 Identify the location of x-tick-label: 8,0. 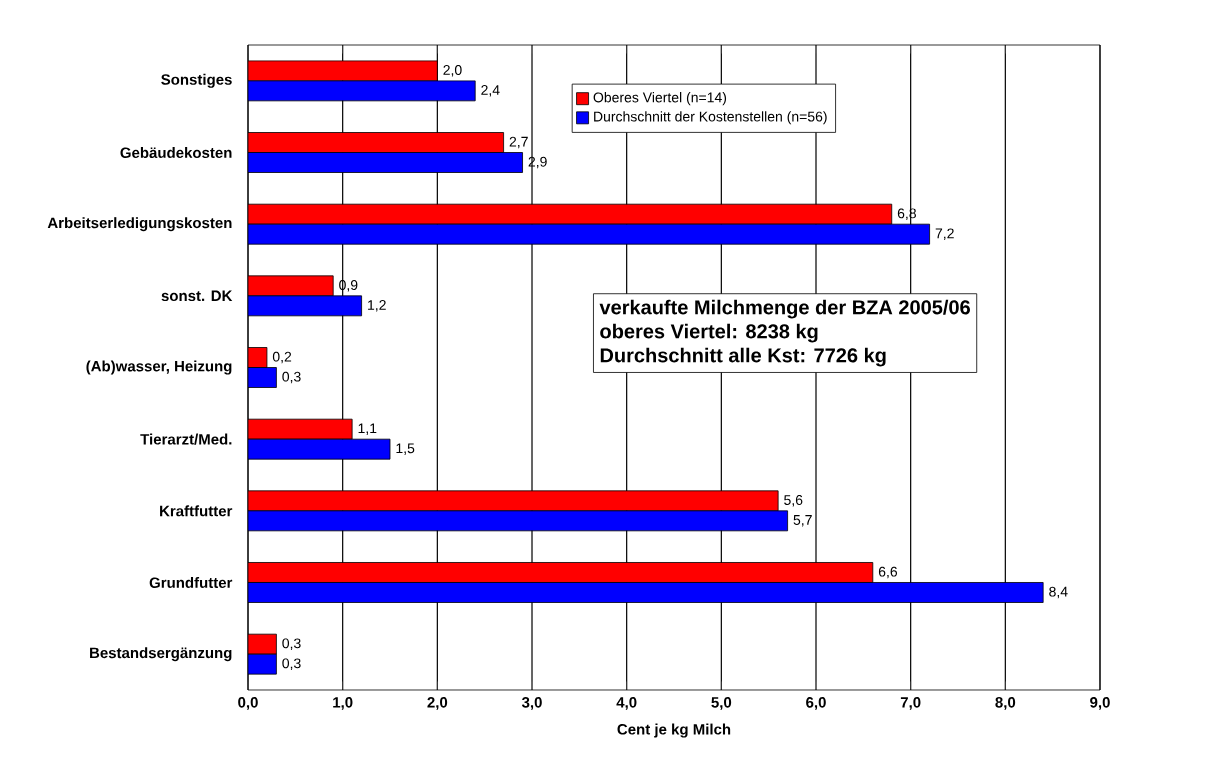
(1005, 703).